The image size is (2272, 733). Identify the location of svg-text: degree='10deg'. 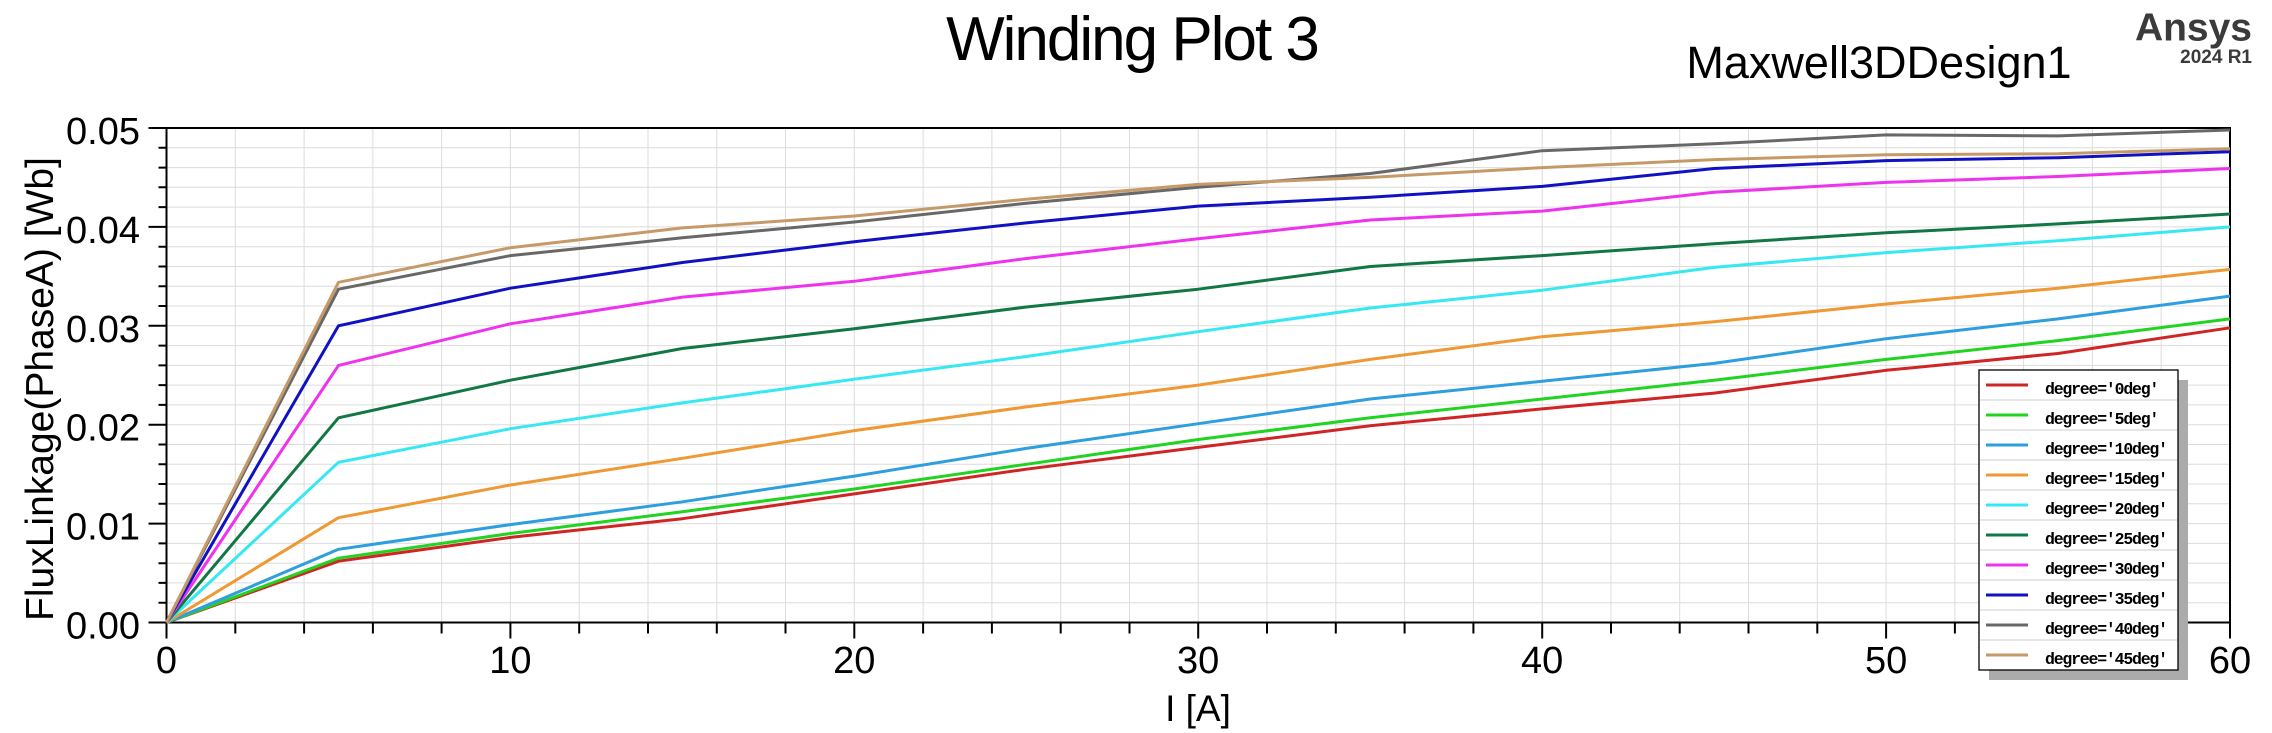
(2106, 449).